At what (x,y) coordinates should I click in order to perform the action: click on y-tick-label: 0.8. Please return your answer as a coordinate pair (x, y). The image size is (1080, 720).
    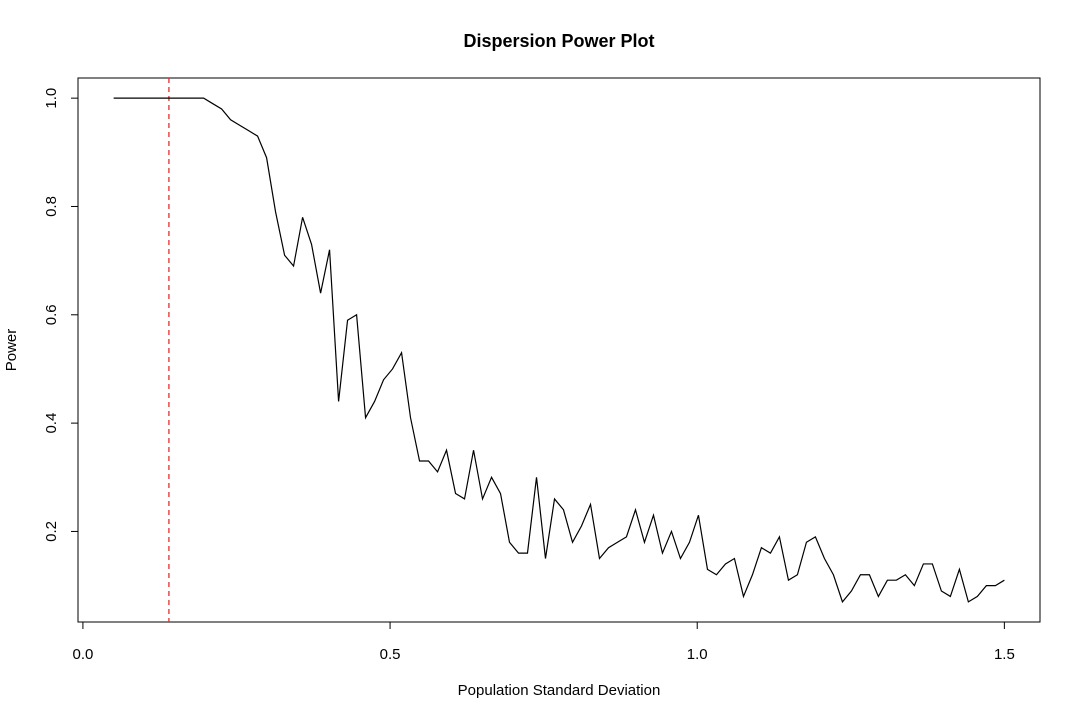
    Looking at the image, I should click on (51, 206).